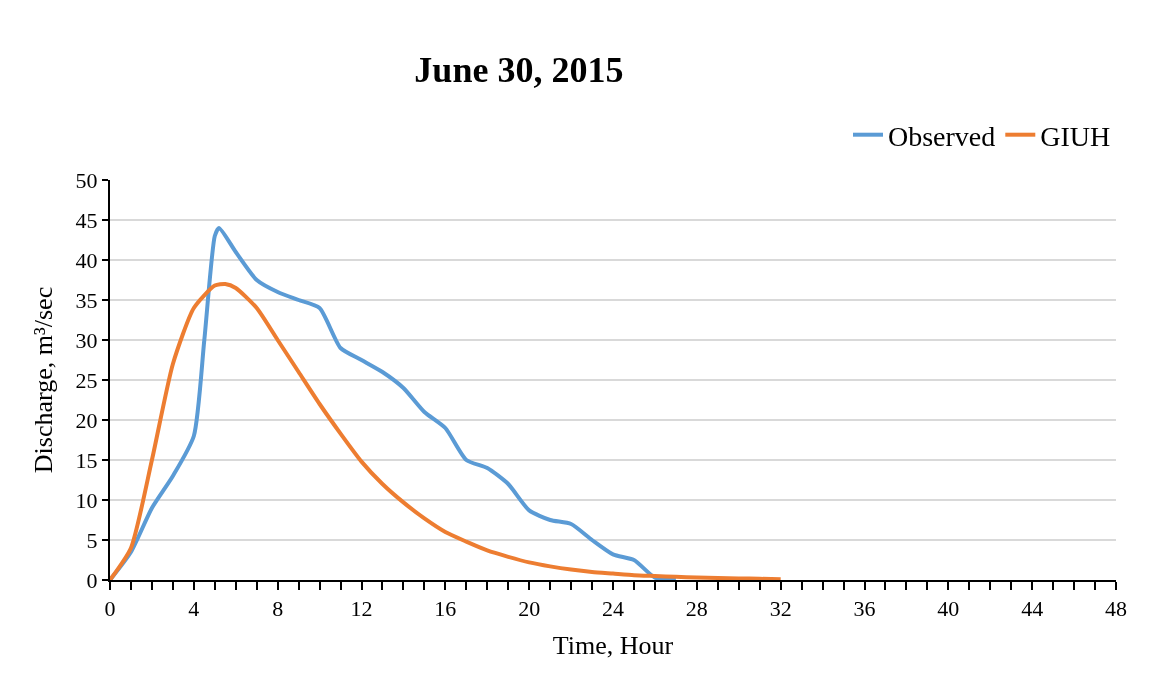 The width and height of the screenshot is (1151, 695). What do you see at coordinates (445, 609) in the screenshot?
I see `x-tick-label: 16` at bounding box center [445, 609].